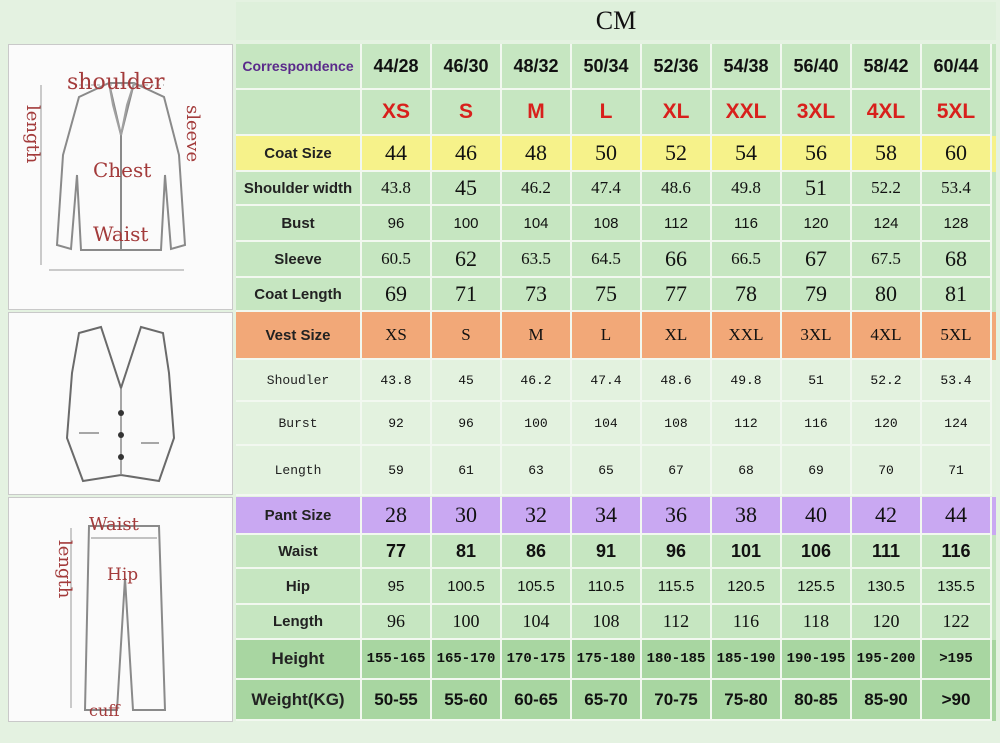 This screenshot has height=743, width=1000. What do you see at coordinates (299, 700) in the screenshot?
I see `row-label: Weight(KG)` at bounding box center [299, 700].